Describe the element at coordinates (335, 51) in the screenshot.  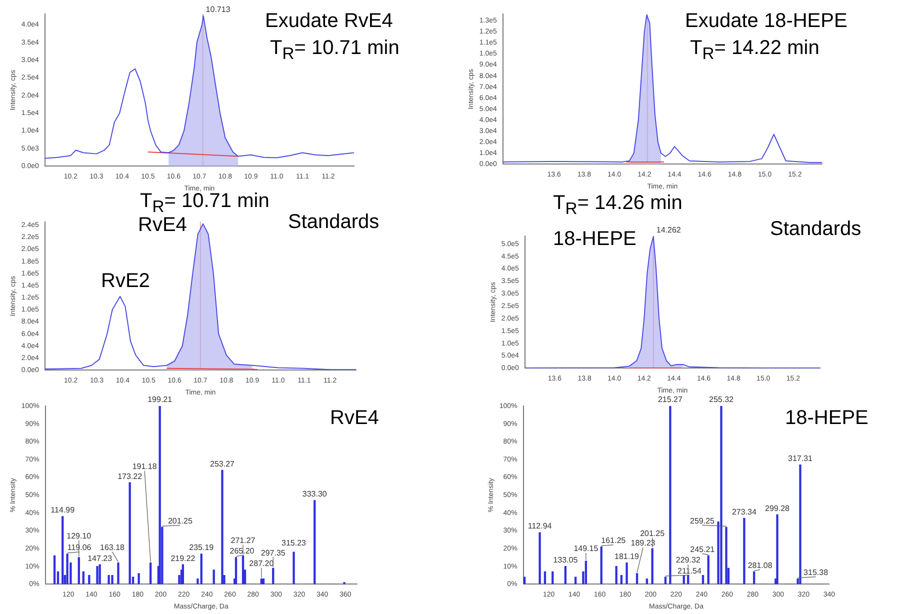
I see `annotation: T$_{R}$= 10.71 min` at that location.